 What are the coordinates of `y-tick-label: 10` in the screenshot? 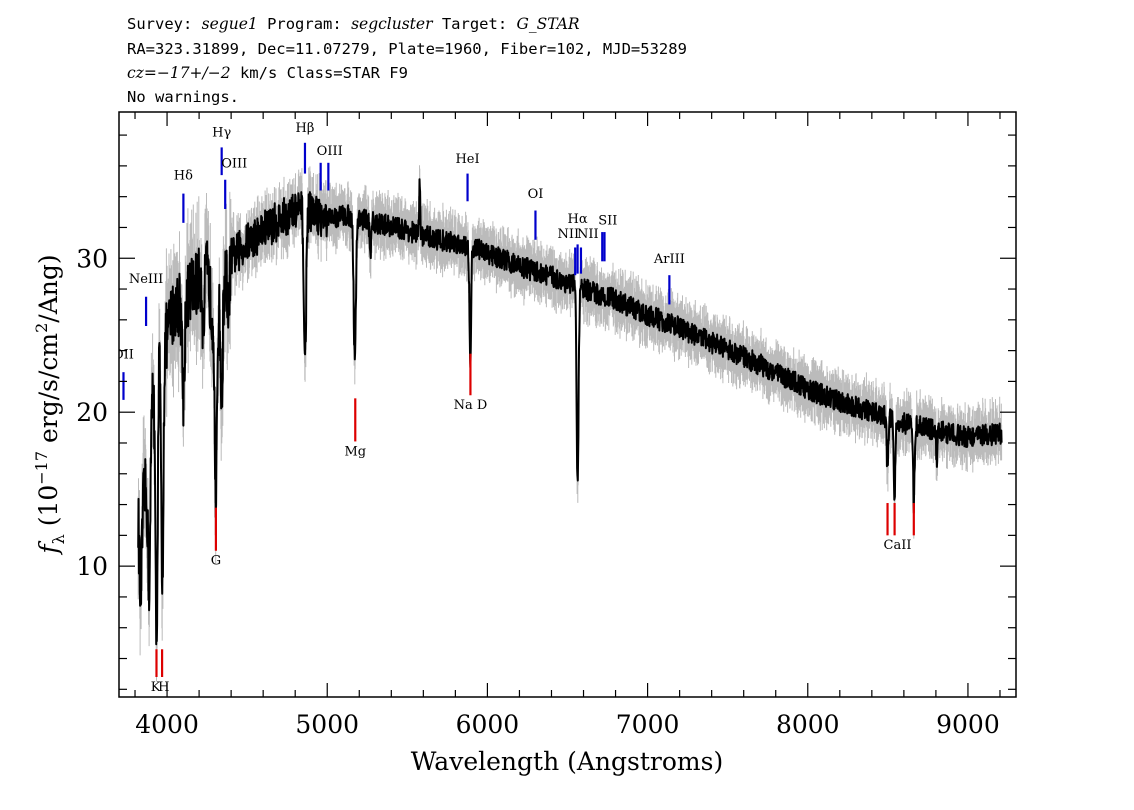 It's located at (92, 566).